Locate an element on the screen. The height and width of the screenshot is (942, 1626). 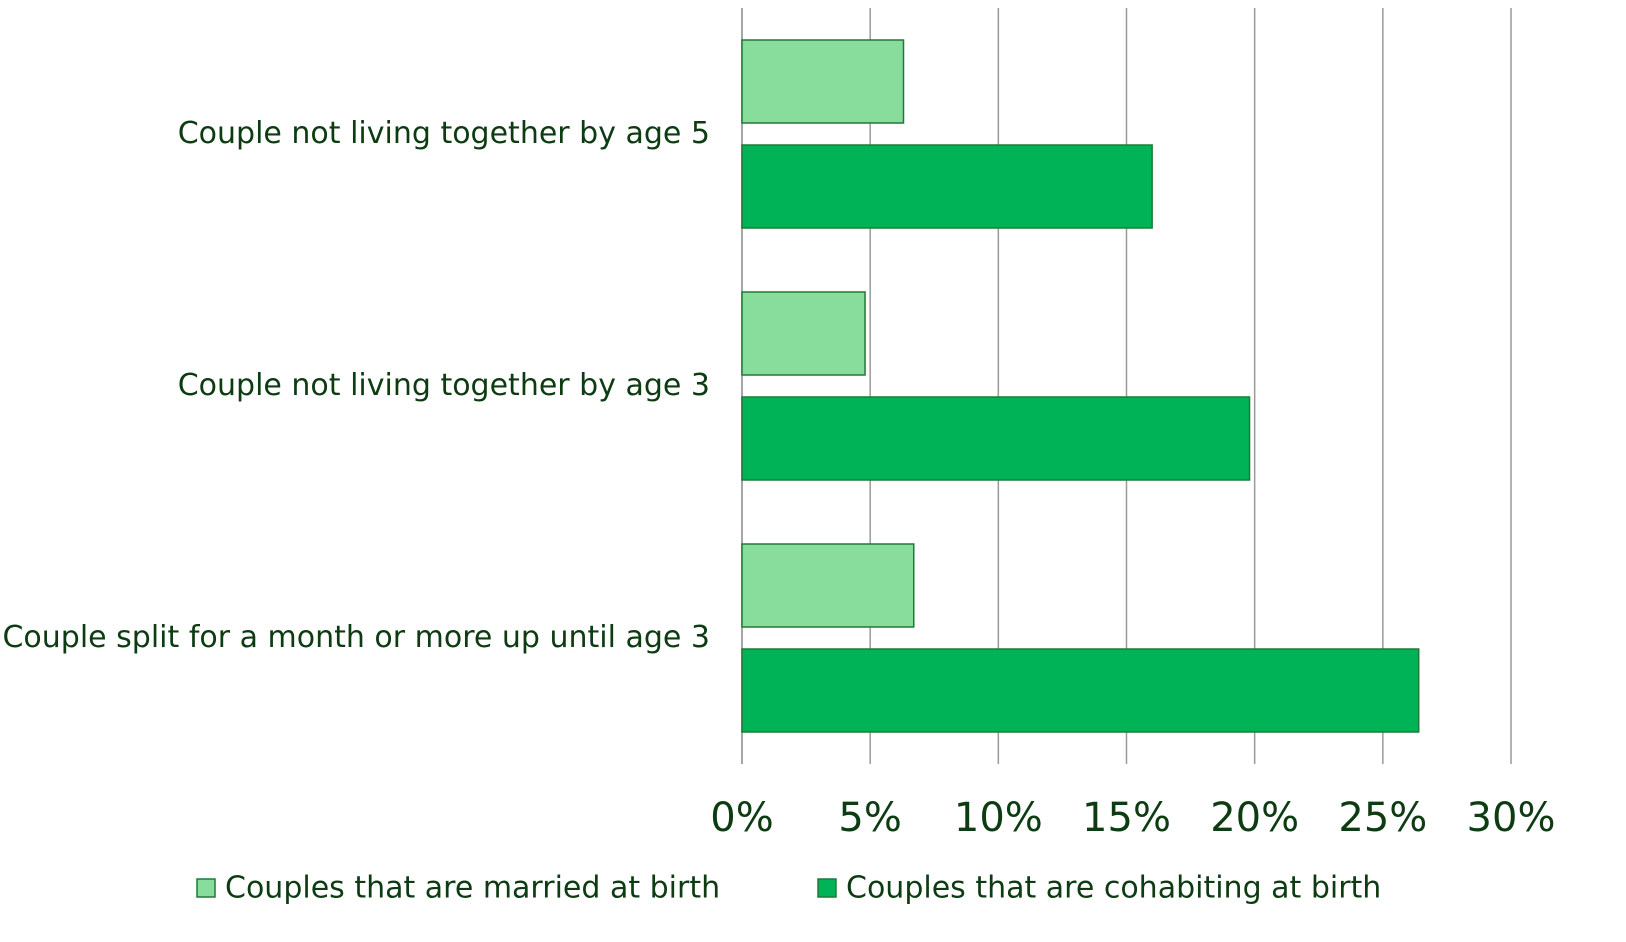
category-text: Couple not living together by age 3 is located at coordinates (443, 385).